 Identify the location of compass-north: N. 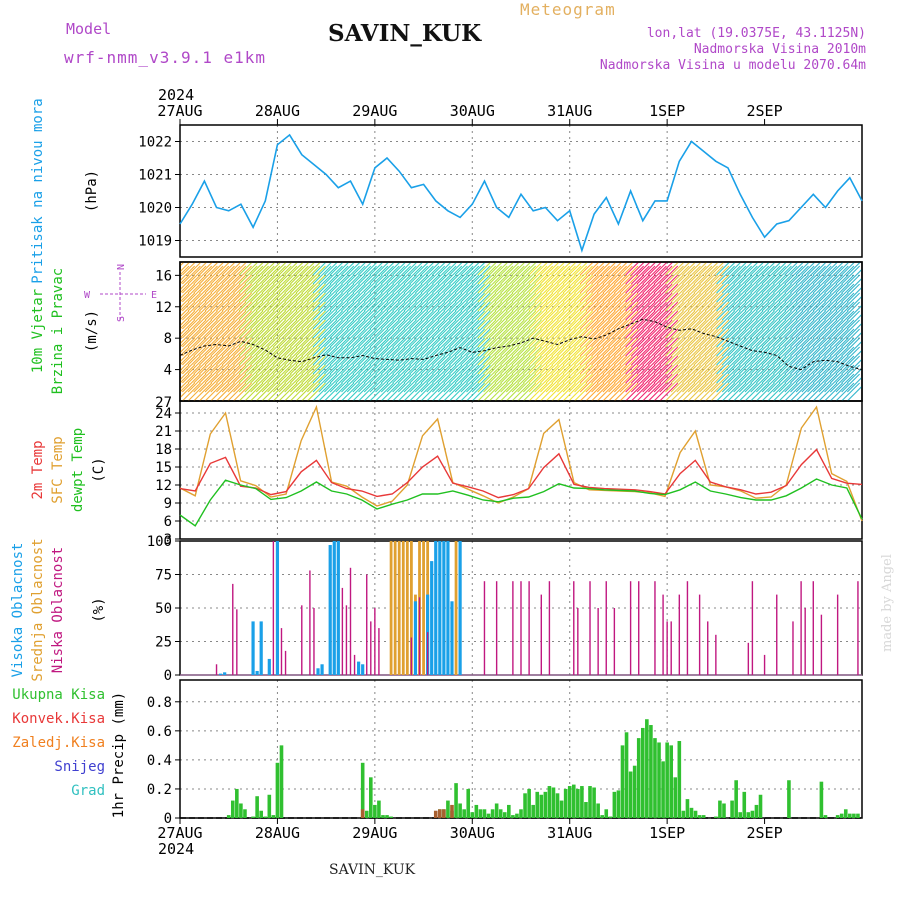
(121, 267).